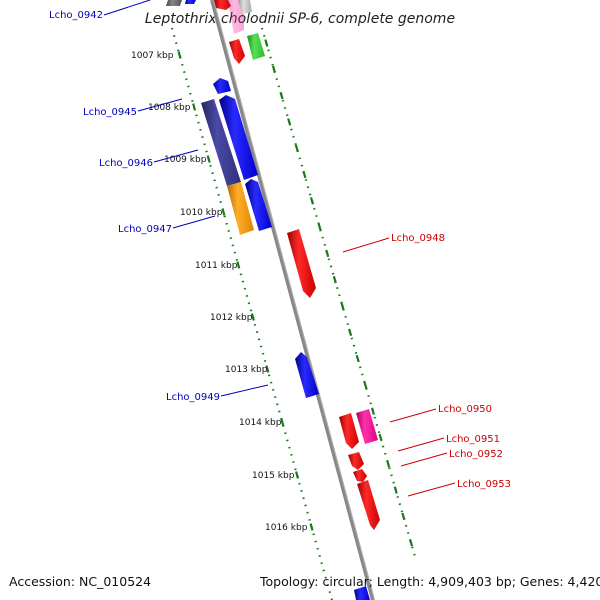  I want to click on ruler-label-1016: 1016 kbp, so click(286, 528).